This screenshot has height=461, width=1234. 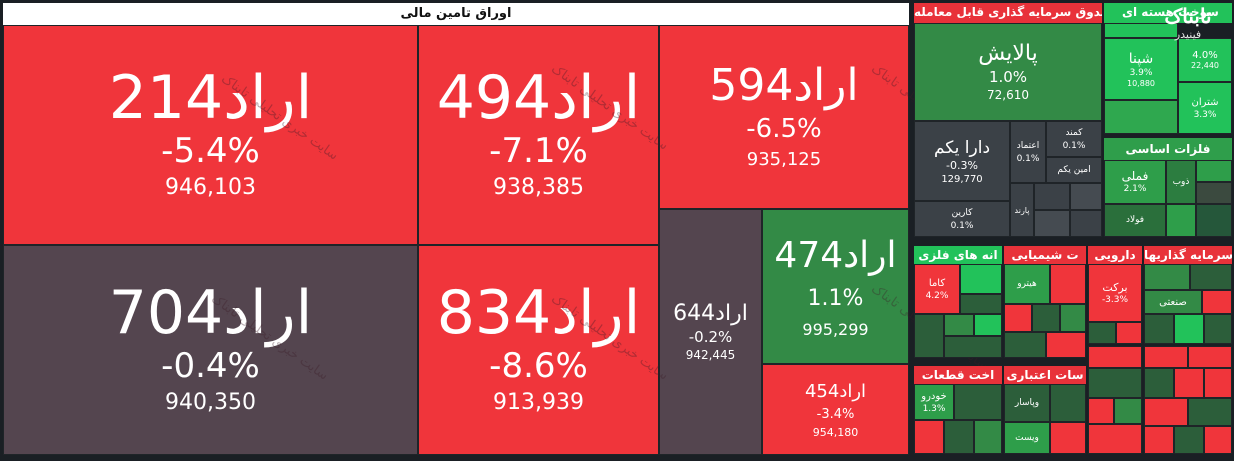 What do you see at coordinates (538, 187) in the screenshot?
I see `volume: 938,385` at bounding box center [538, 187].